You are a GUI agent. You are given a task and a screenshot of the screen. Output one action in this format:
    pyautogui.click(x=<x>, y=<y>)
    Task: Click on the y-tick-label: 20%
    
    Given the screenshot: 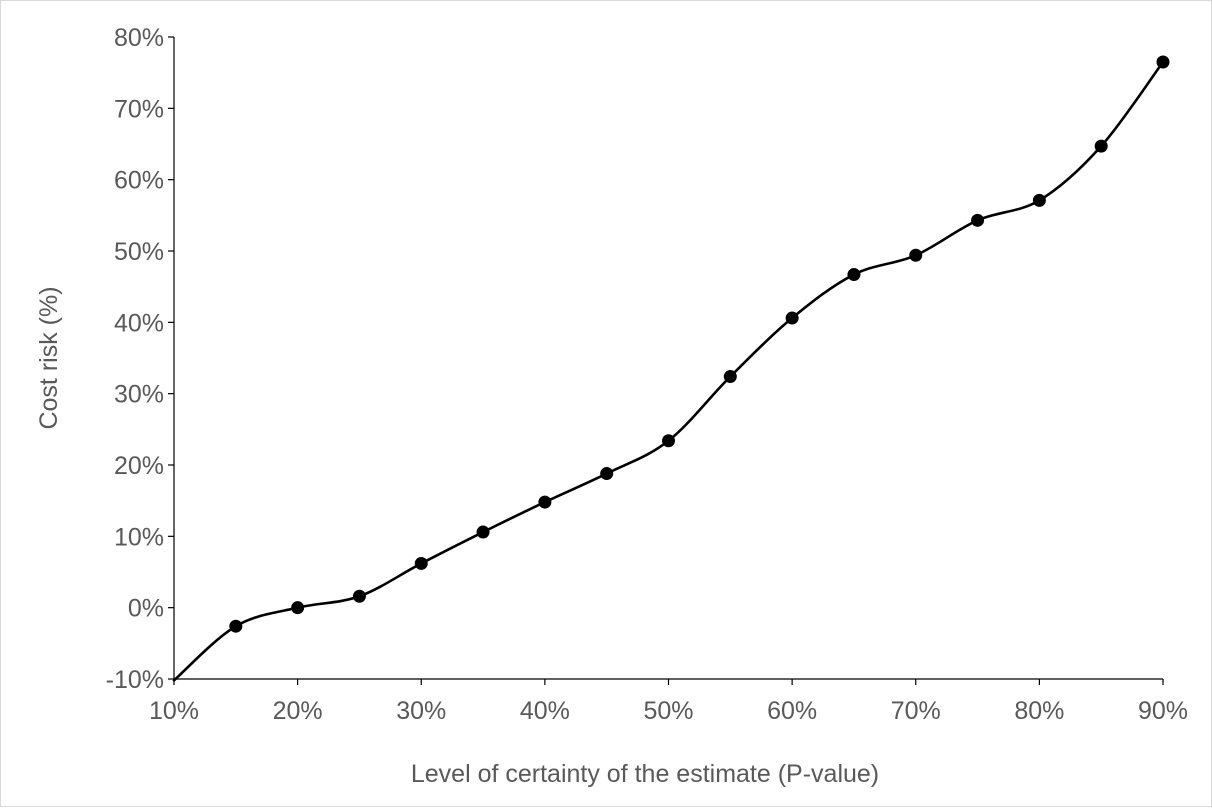 What is the action you would take?
    pyautogui.click(x=139, y=466)
    